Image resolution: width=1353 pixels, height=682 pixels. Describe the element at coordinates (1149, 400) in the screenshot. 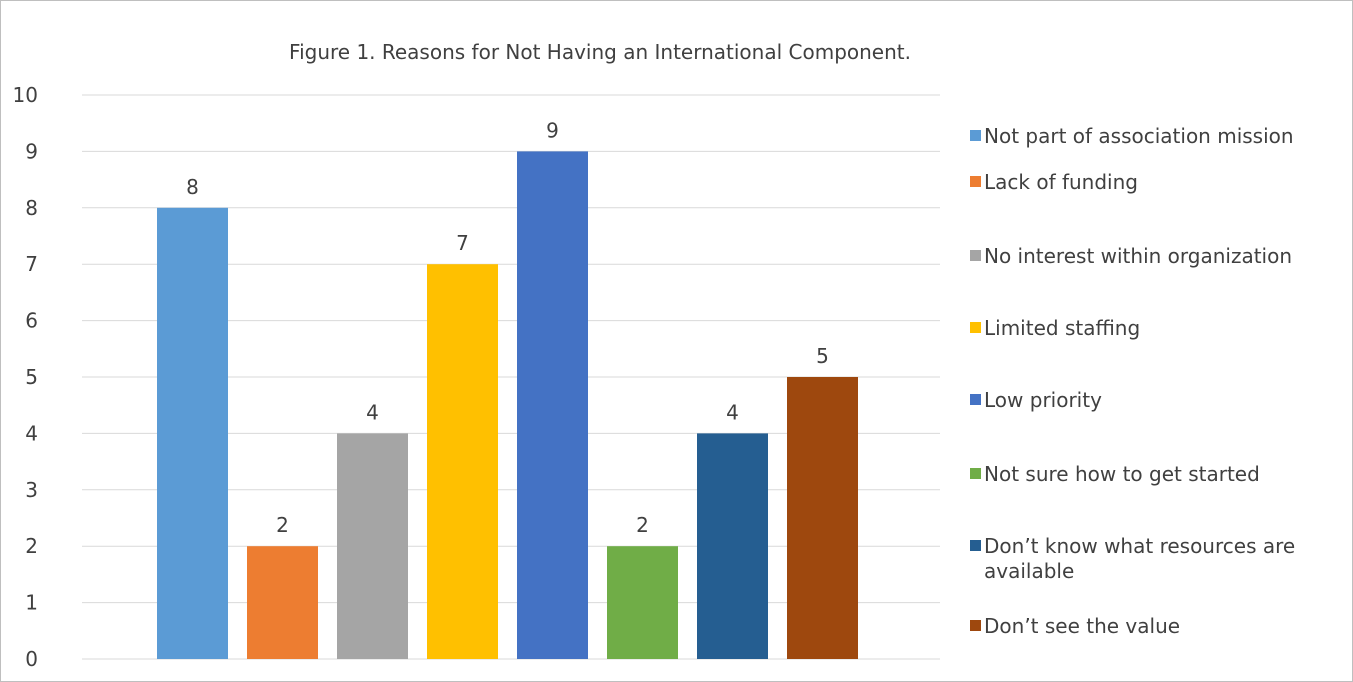

I see `legend-item: Low priority` at that location.